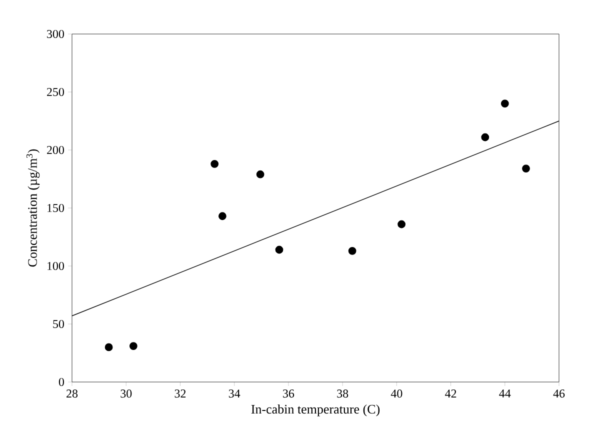 The width and height of the screenshot is (591, 434). I want to click on x-tick-label: 46, so click(559, 394).